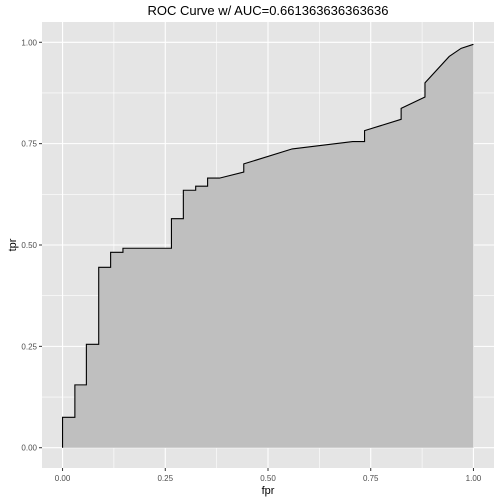  I want to click on x-tick-label: 0.00, so click(63, 478).